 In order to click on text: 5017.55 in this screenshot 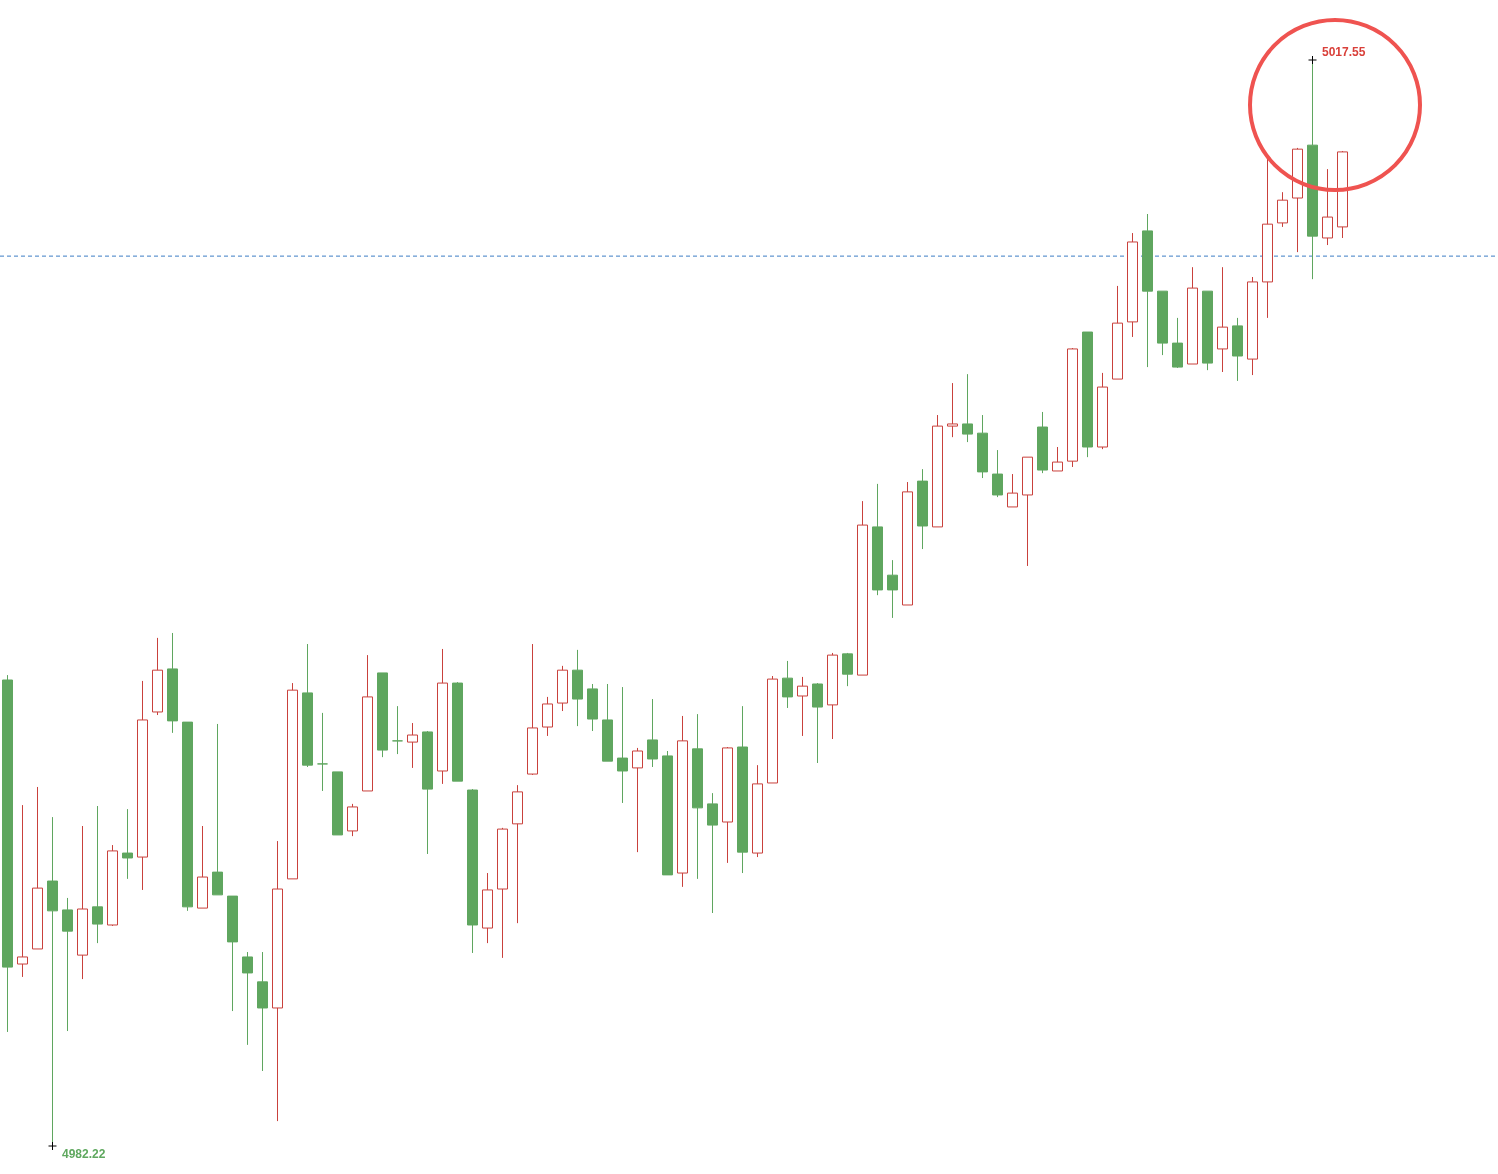, I will do `click(1344, 52)`.